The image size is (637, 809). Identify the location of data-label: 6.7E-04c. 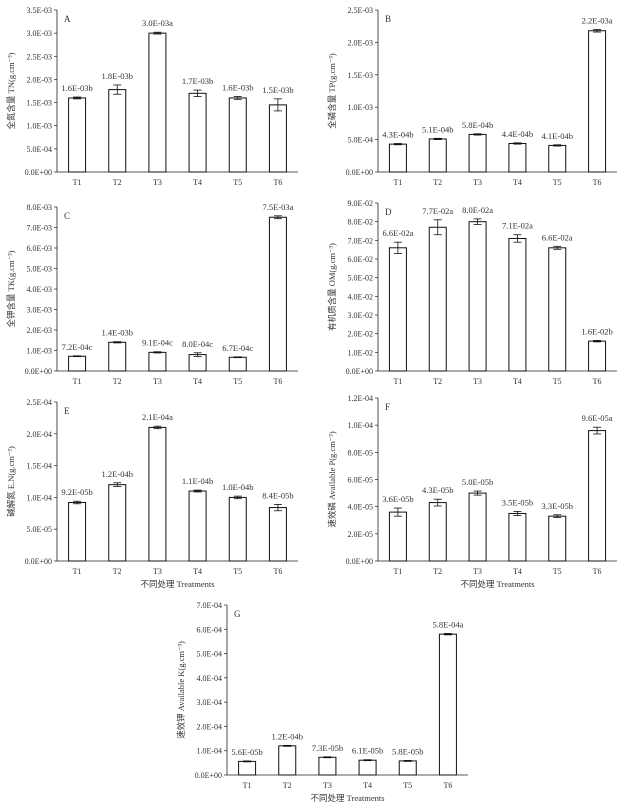
(237, 348).